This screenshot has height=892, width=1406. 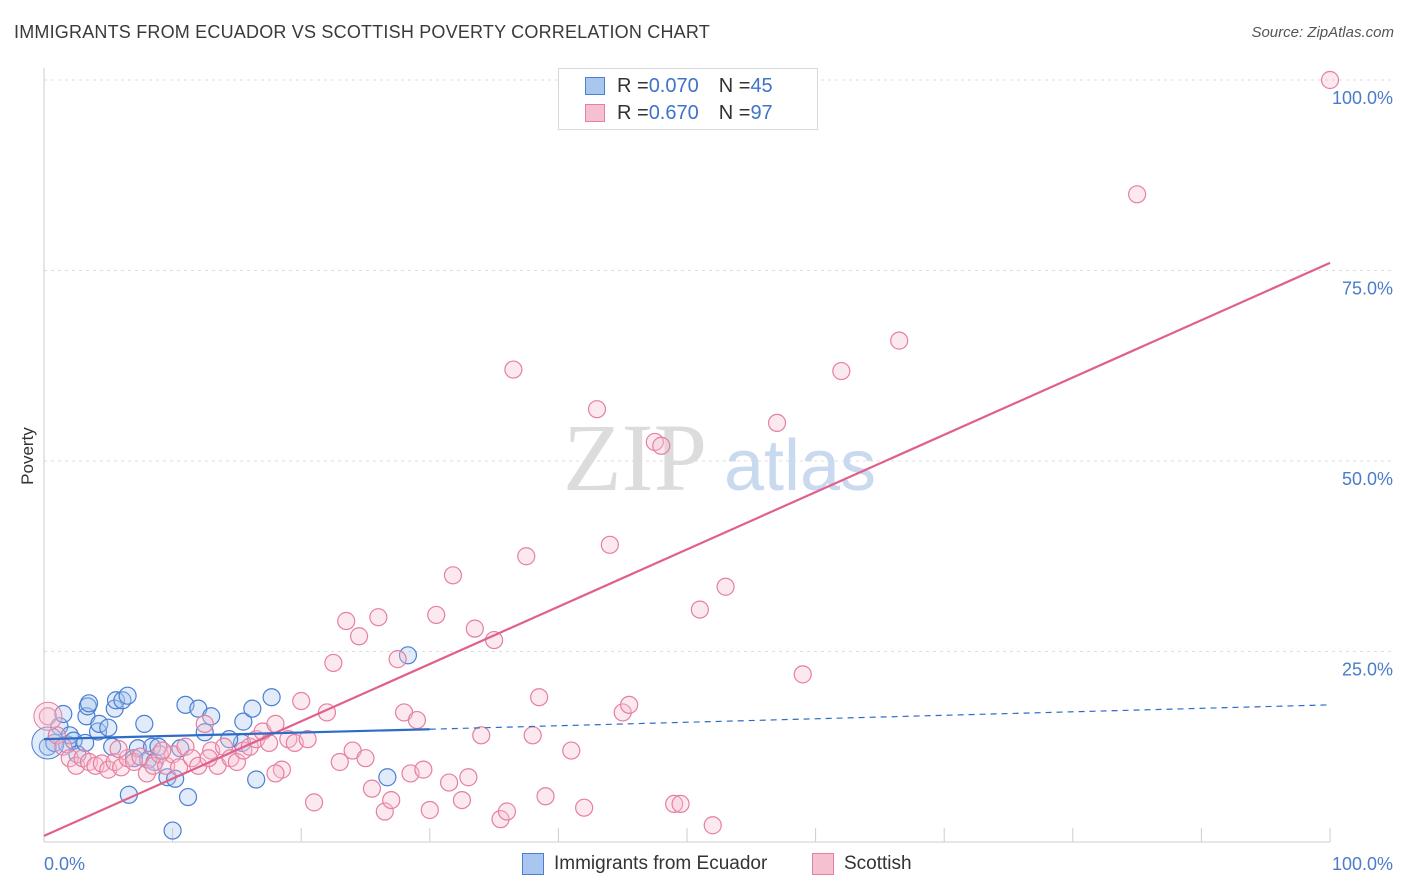 I want to click on bottom-legend-label: Immigrants from Ecuador, so click(x=661, y=863).